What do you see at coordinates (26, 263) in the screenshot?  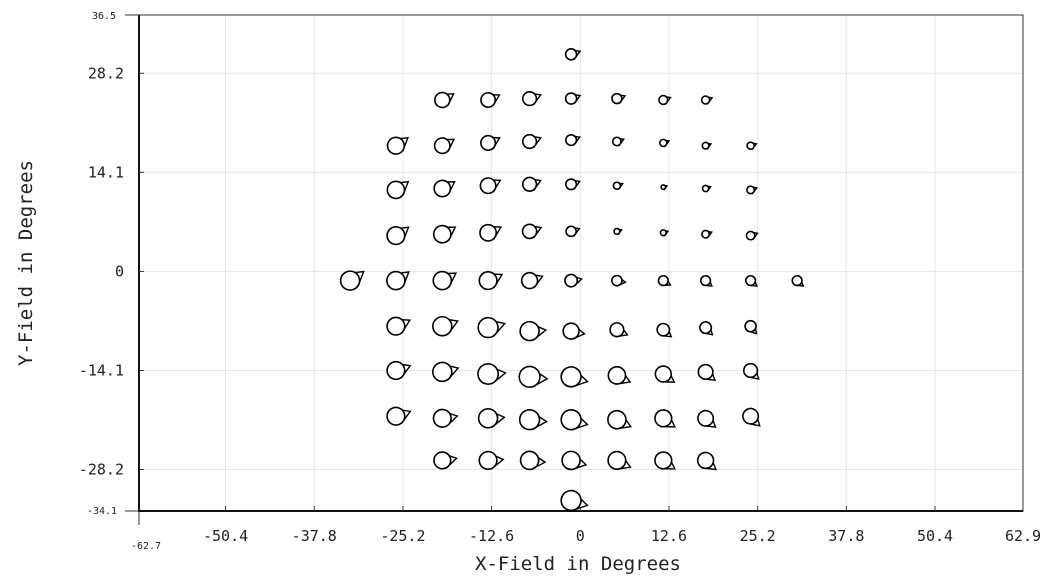 I see `y-axis-title: Y-Field in Degrees` at bounding box center [26, 263].